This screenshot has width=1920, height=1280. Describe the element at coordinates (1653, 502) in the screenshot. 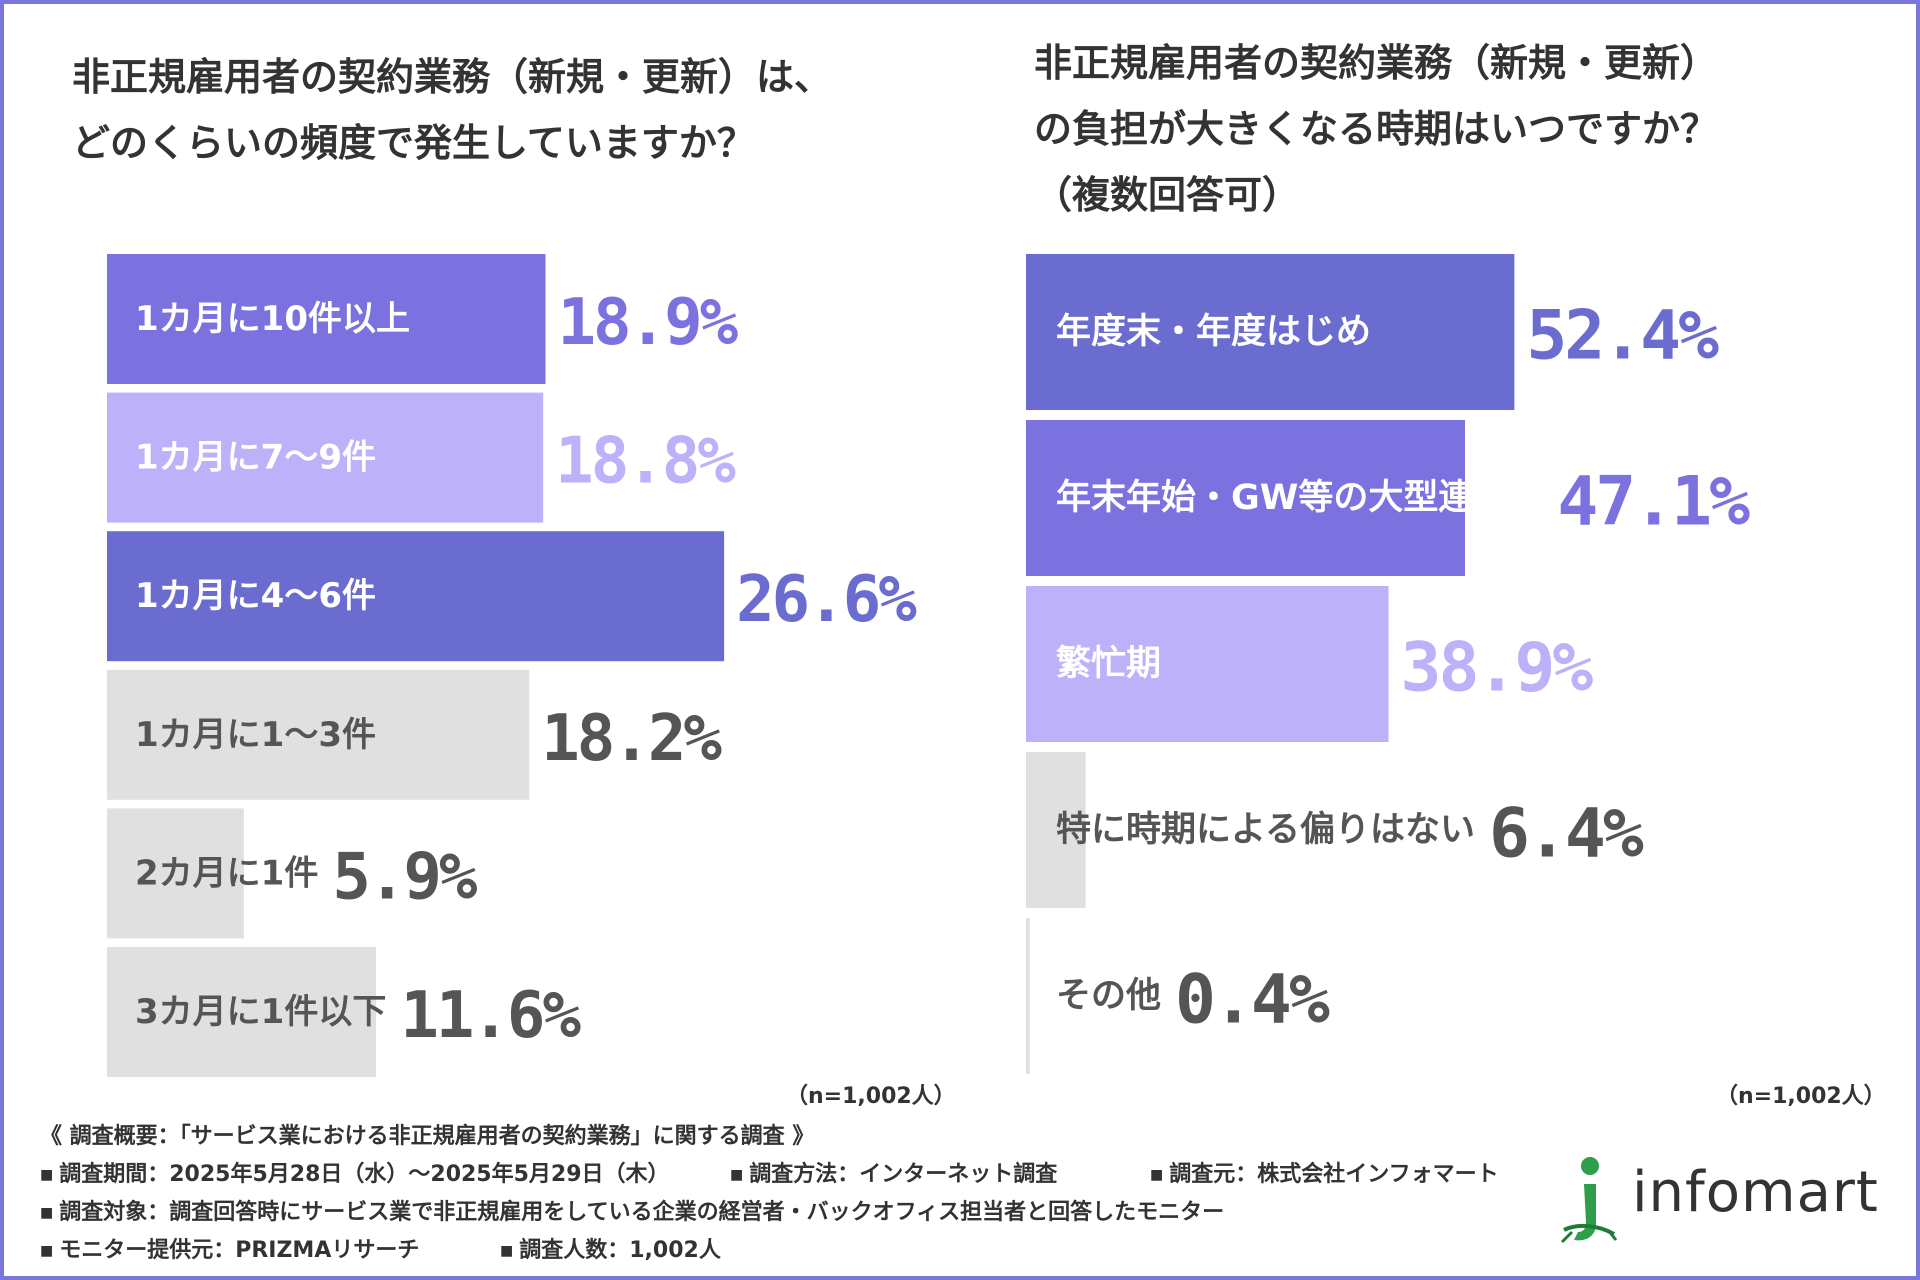

I see `bar-value-label: 47.1%` at that location.